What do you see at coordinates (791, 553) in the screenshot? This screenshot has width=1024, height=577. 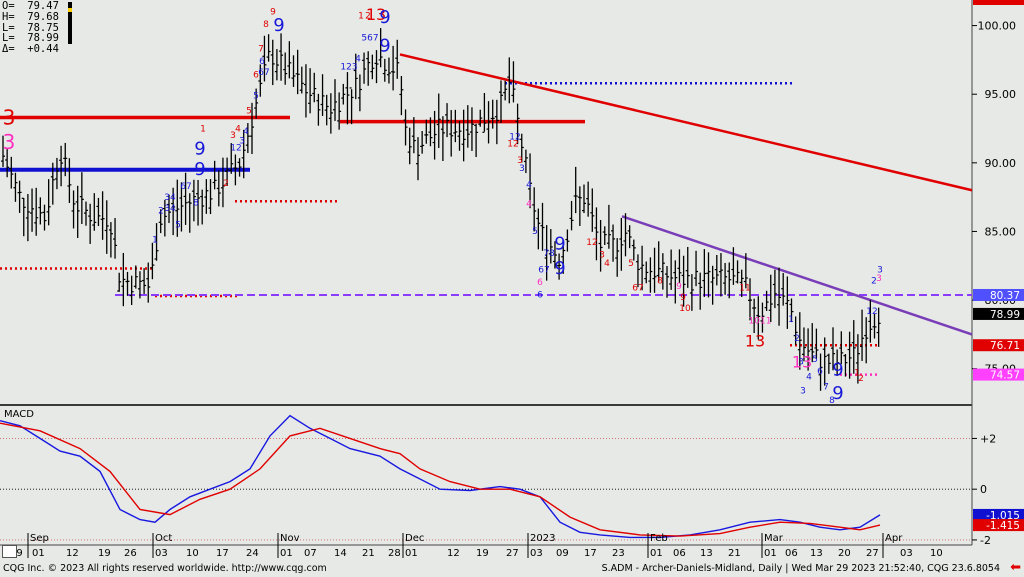 I see `day-label: 06` at bounding box center [791, 553].